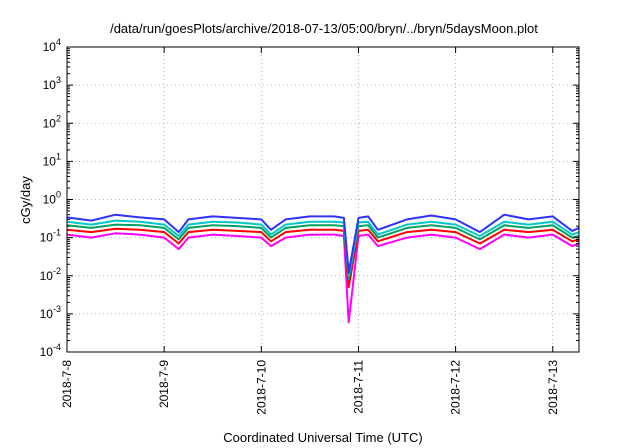 This screenshot has height=448, width=640. Describe the element at coordinates (553, 387) in the screenshot. I see `x-tick-label: 2018-7-13` at that location.